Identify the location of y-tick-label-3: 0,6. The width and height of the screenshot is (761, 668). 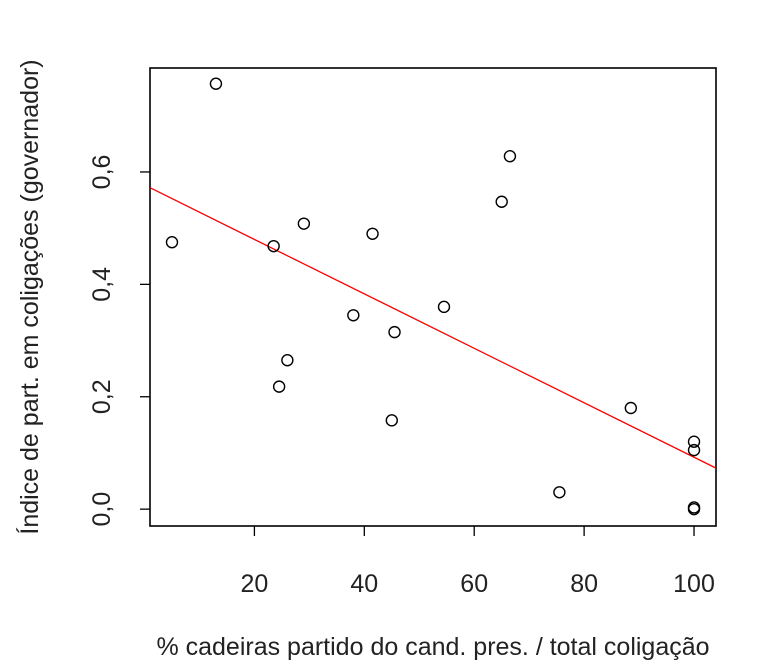
(102, 172).